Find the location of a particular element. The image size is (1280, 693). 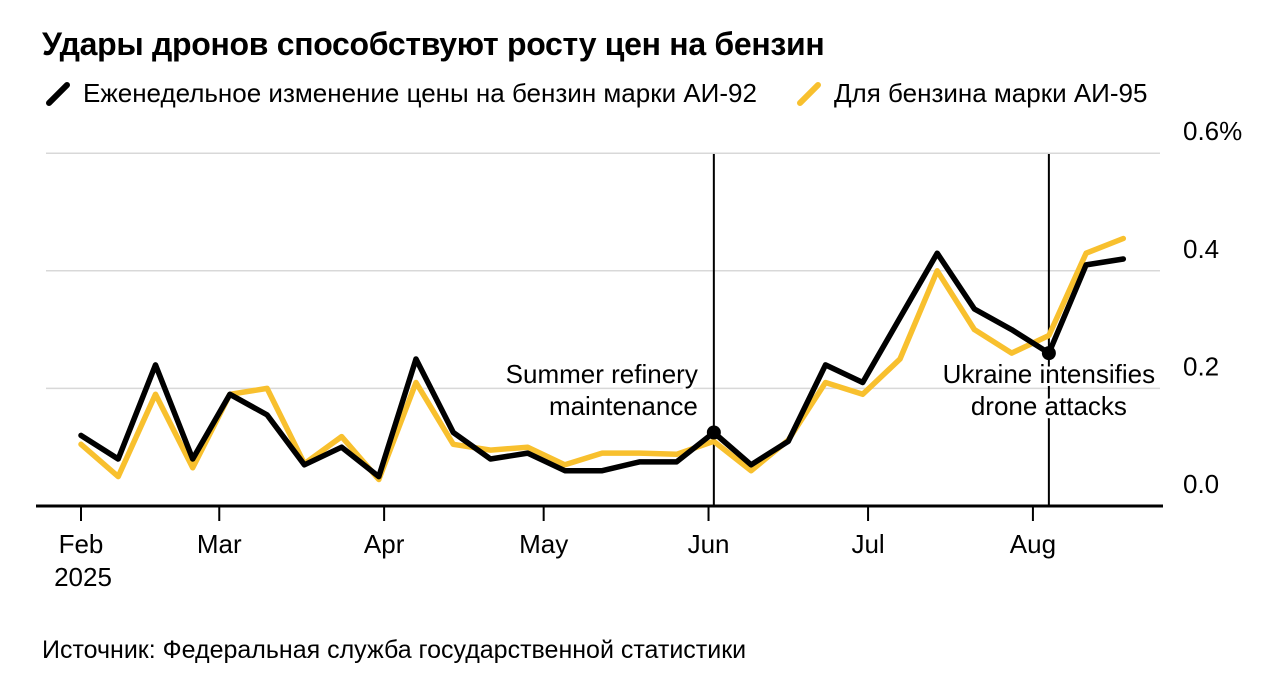

y-tick-label: 0.0 is located at coordinates (1201, 484).